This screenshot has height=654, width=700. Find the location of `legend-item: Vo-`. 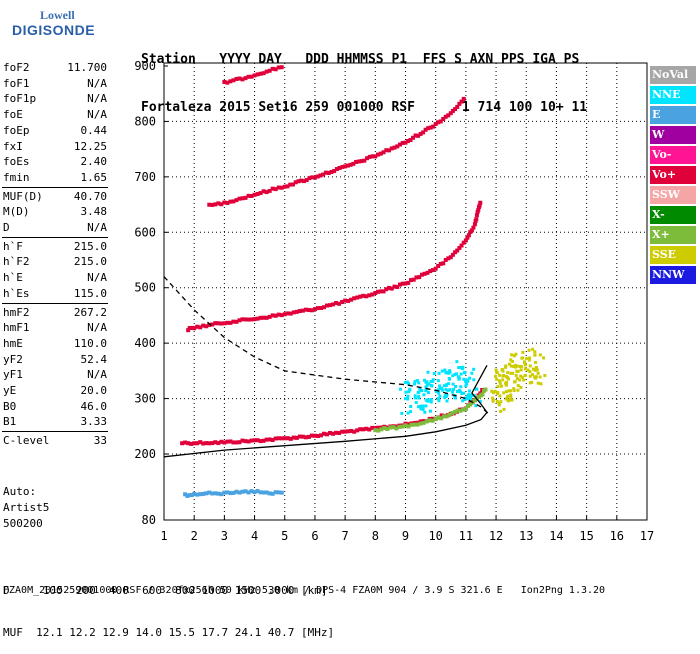

legend-item: Vo- is located at coordinates (673, 155).